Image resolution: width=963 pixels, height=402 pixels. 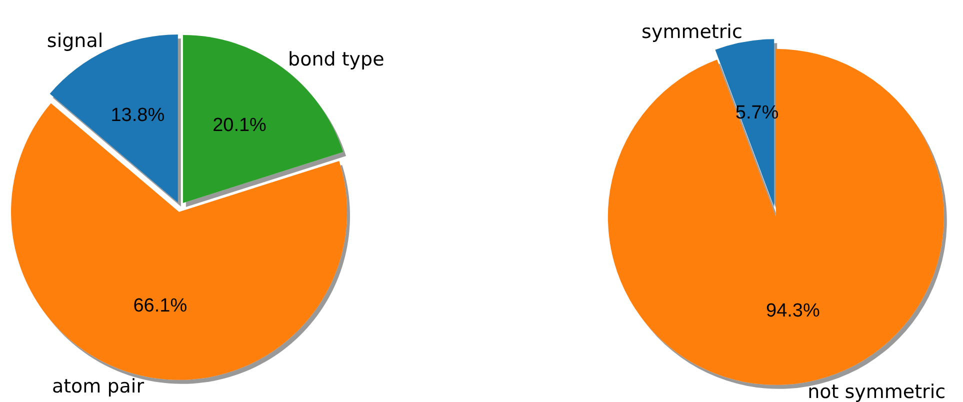 What do you see at coordinates (137, 115) in the screenshot?
I see `data-label: 13.8%` at bounding box center [137, 115].